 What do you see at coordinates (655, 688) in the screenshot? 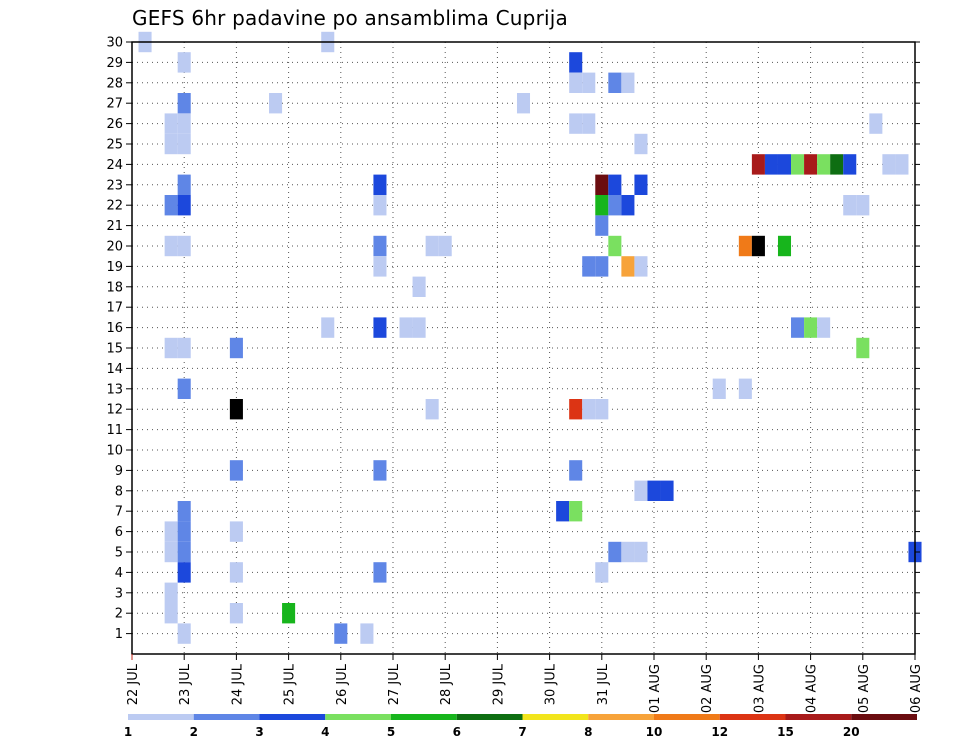
I see `x-tick-label: 01 AUG` at bounding box center [655, 688].